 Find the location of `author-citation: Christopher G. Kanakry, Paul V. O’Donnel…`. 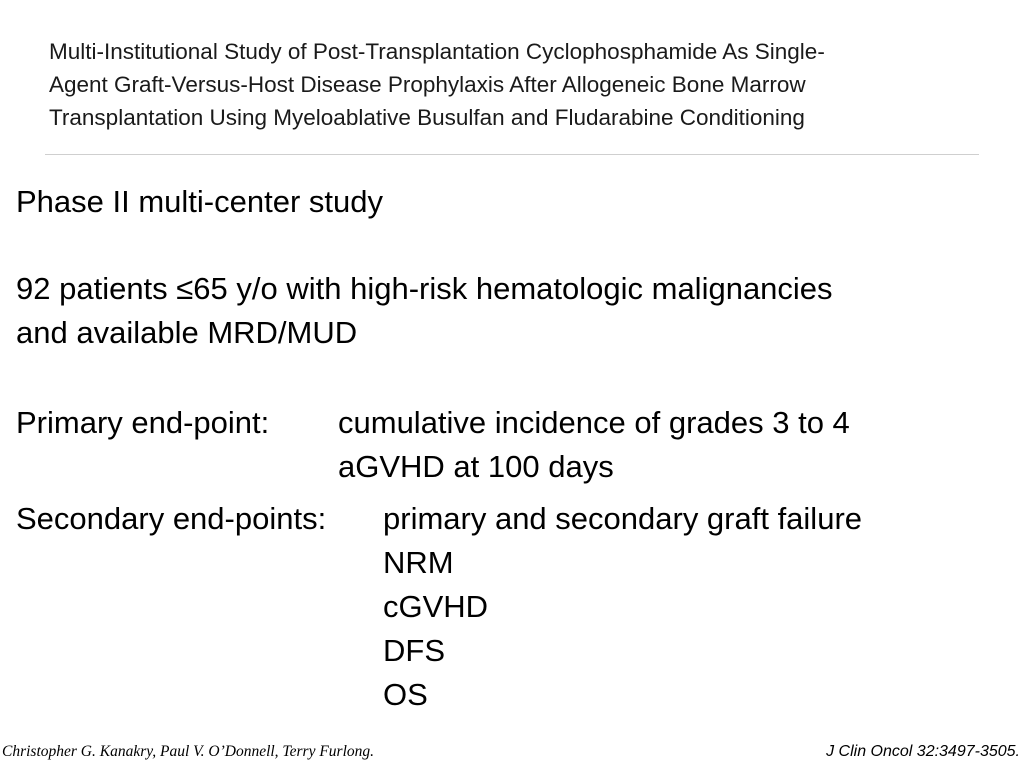

author-citation: Christopher G. Kanakry, Paul V. O’Donnel… is located at coordinates (188, 751).